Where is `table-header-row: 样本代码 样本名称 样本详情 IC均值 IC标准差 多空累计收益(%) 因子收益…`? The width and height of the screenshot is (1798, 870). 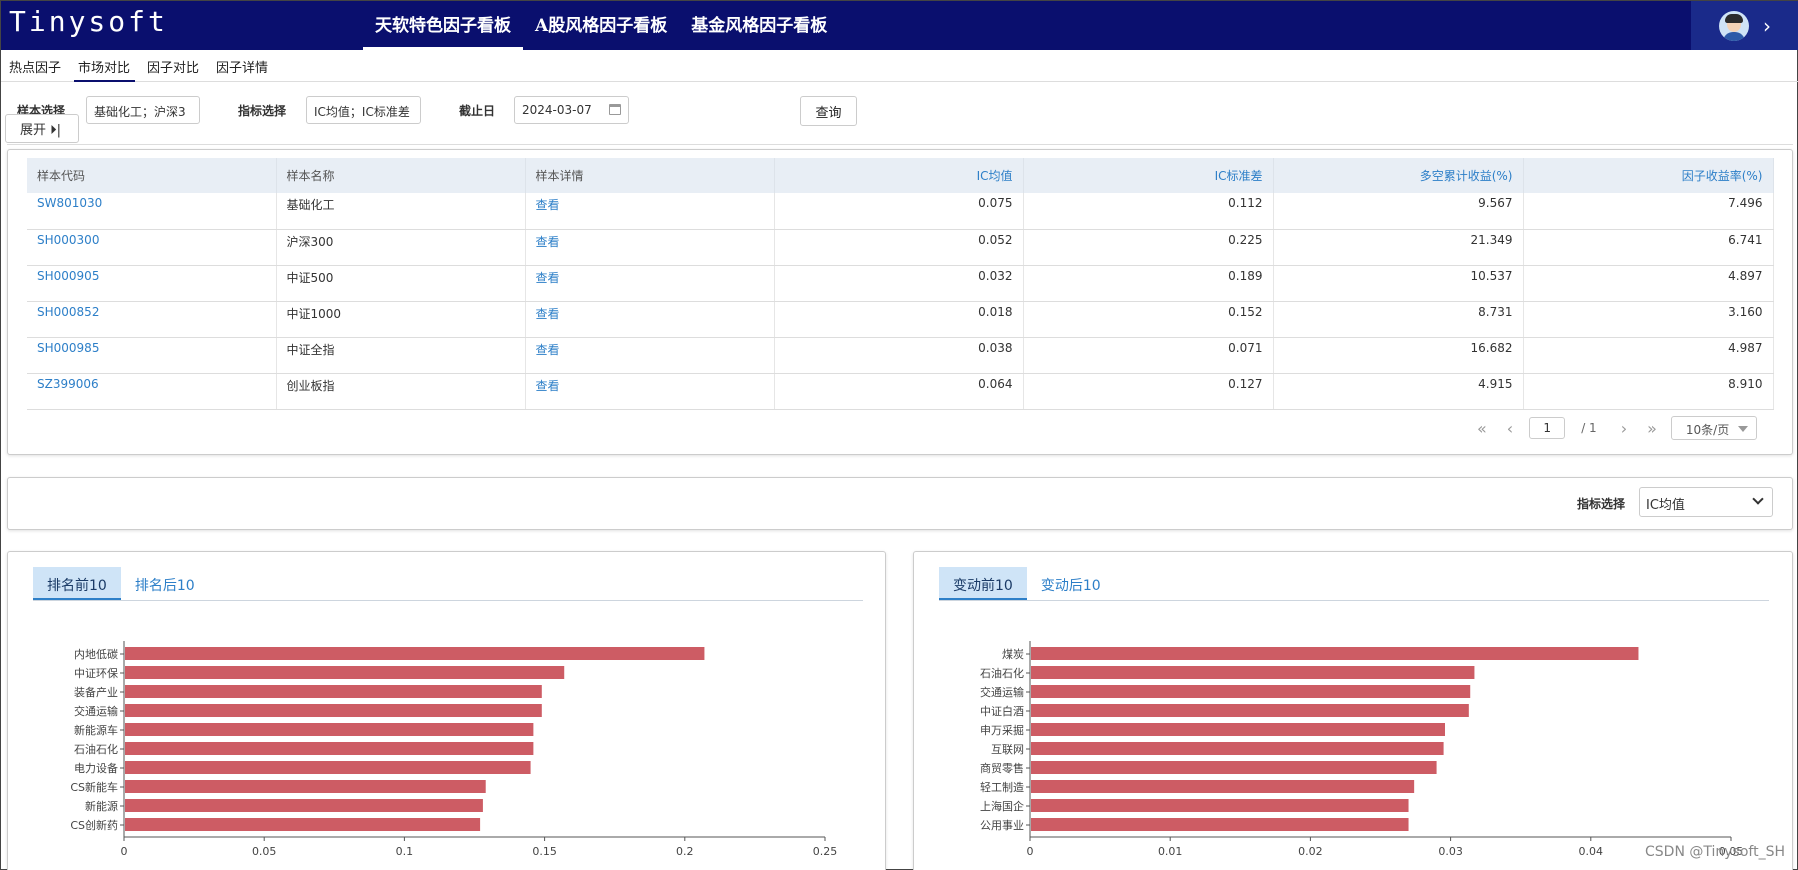
table-header-row: 样本代码 样本名称 样本详情 IC均值 IC标准差 多空累计收益(%) 因子收益… is located at coordinates (900, 175).